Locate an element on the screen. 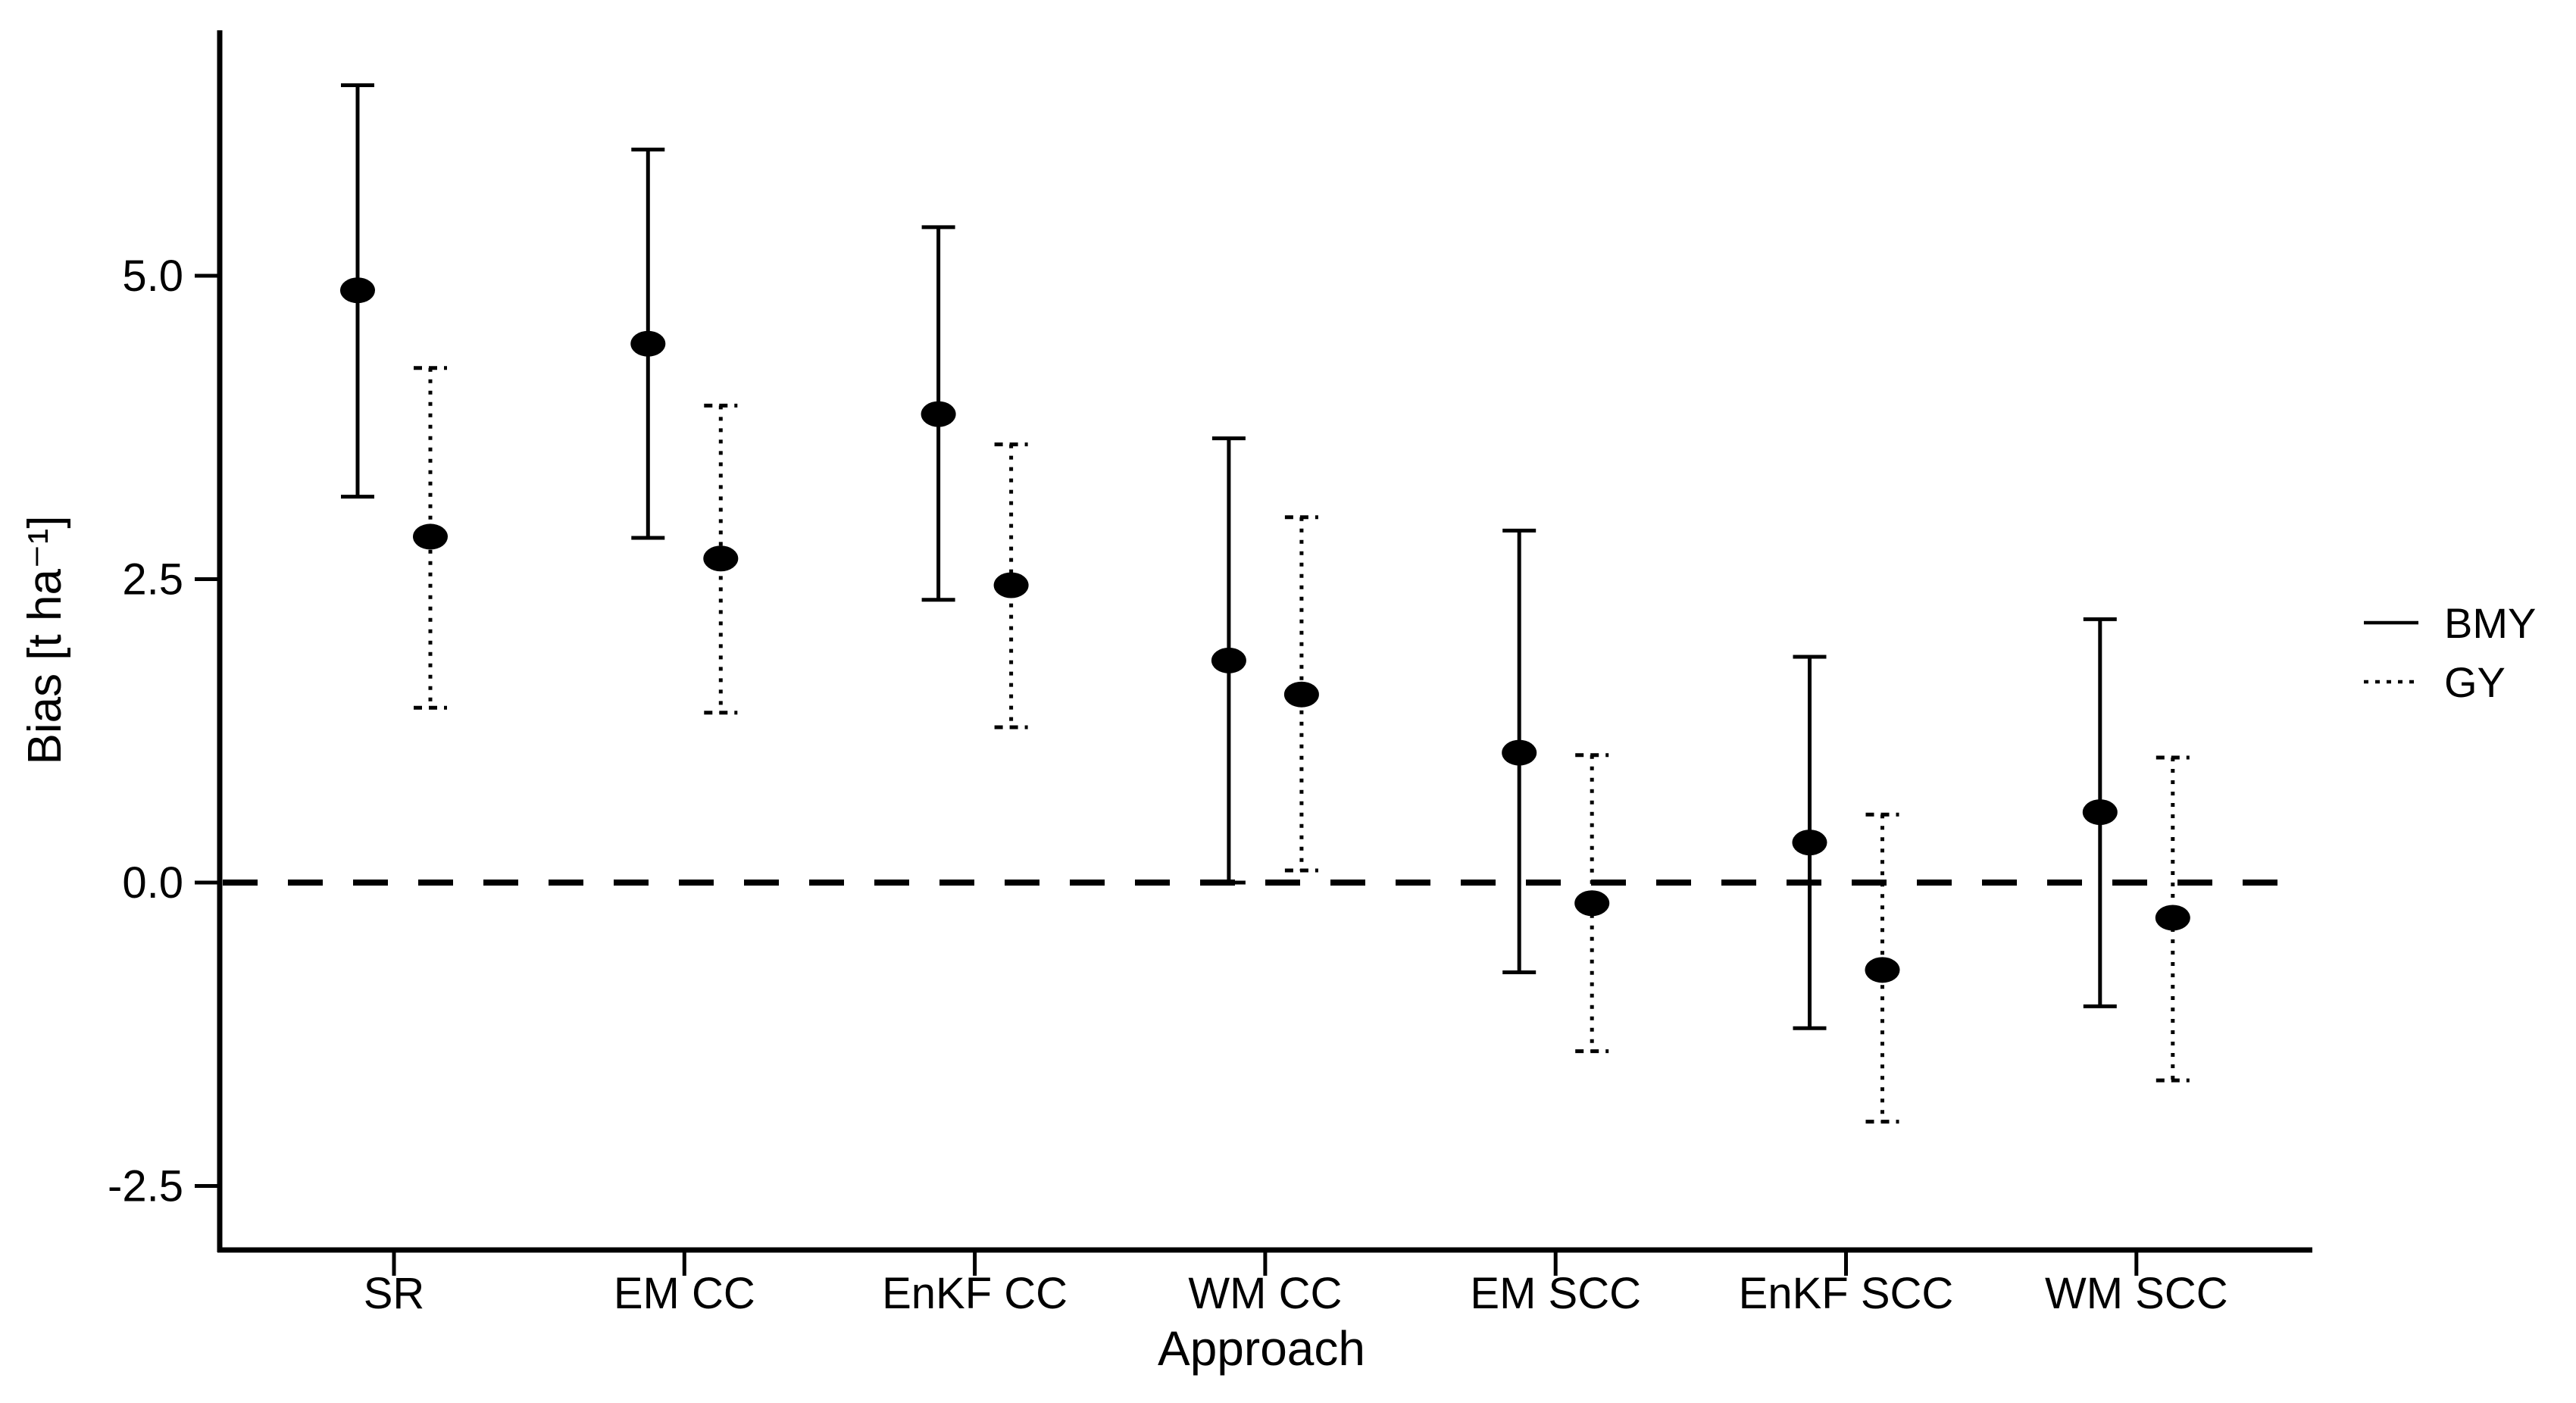 This screenshot has width=2576, height=1403. point-GY-EM-SCC is located at coordinates (1592, 904).